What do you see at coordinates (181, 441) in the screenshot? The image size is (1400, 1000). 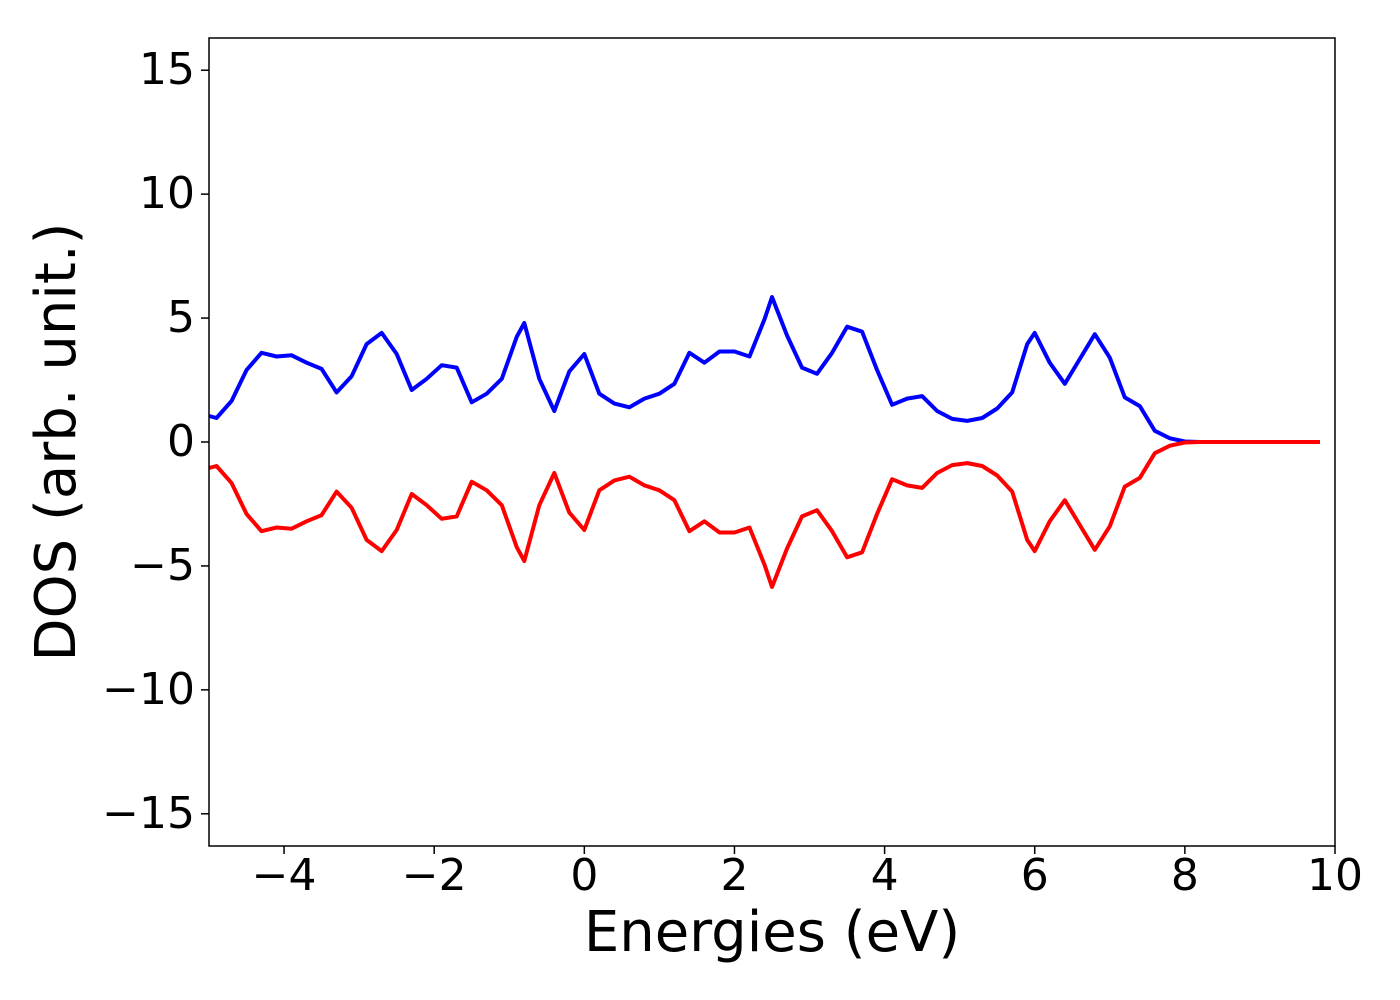 I see `y-tick-label: 0` at bounding box center [181, 441].